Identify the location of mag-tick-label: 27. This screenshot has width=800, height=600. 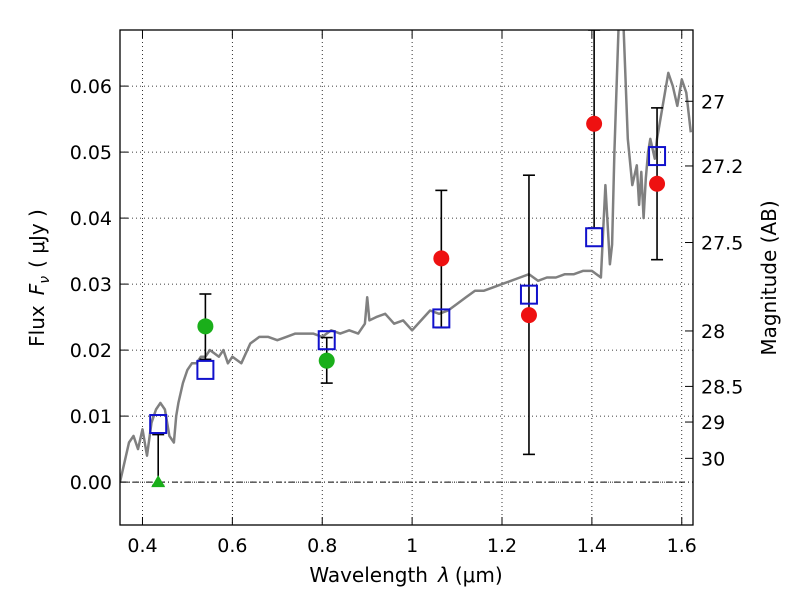
(713, 102).